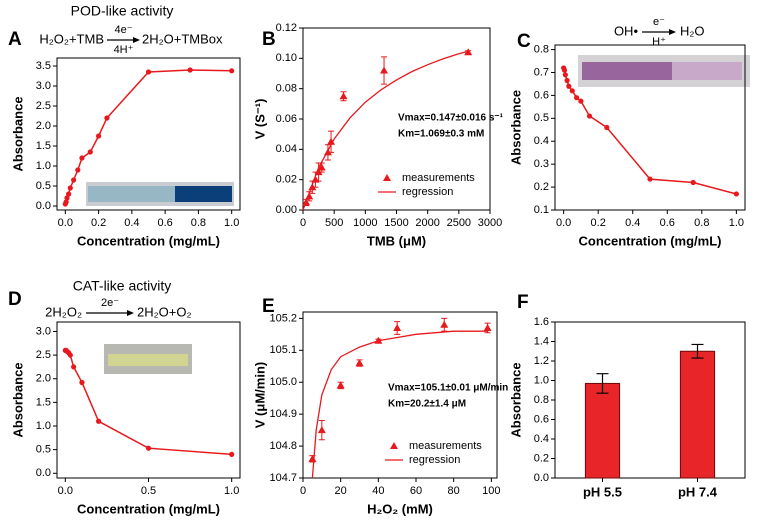 Image resolution: width=758 pixels, height=532 pixels. Describe the element at coordinates (692, 30) in the screenshot. I see `reaction-right: H₂O` at that location.